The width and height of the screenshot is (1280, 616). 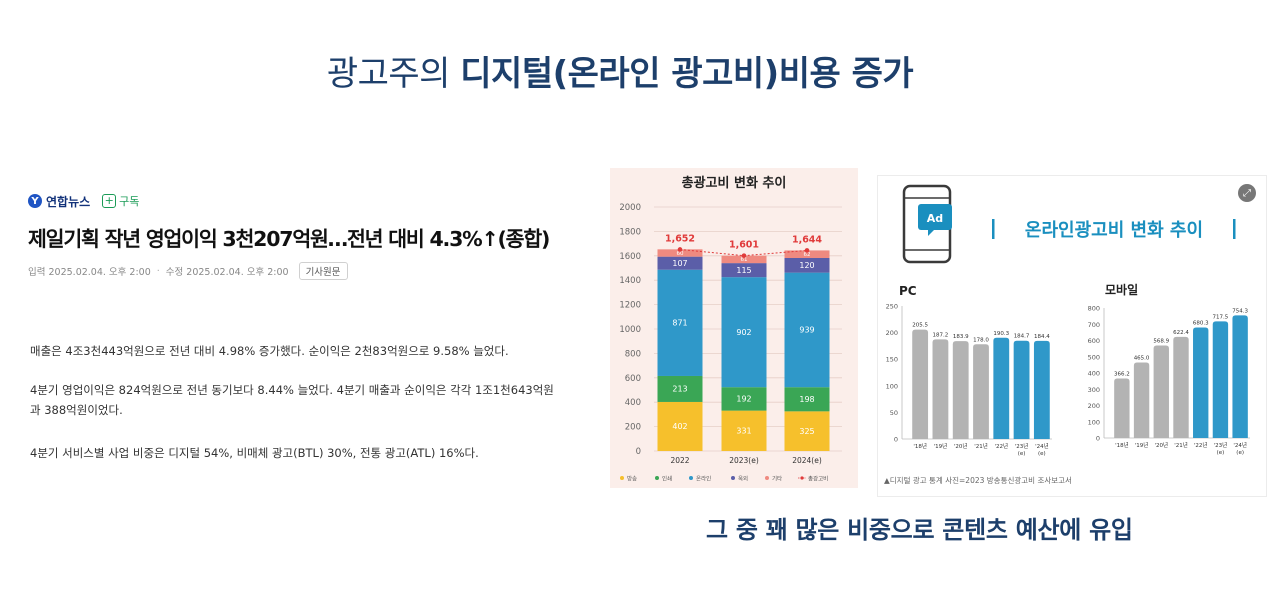 What do you see at coordinates (1094, 309) in the screenshot?
I see `mobile-y-tick-label: 800` at bounding box center [1094, 309].